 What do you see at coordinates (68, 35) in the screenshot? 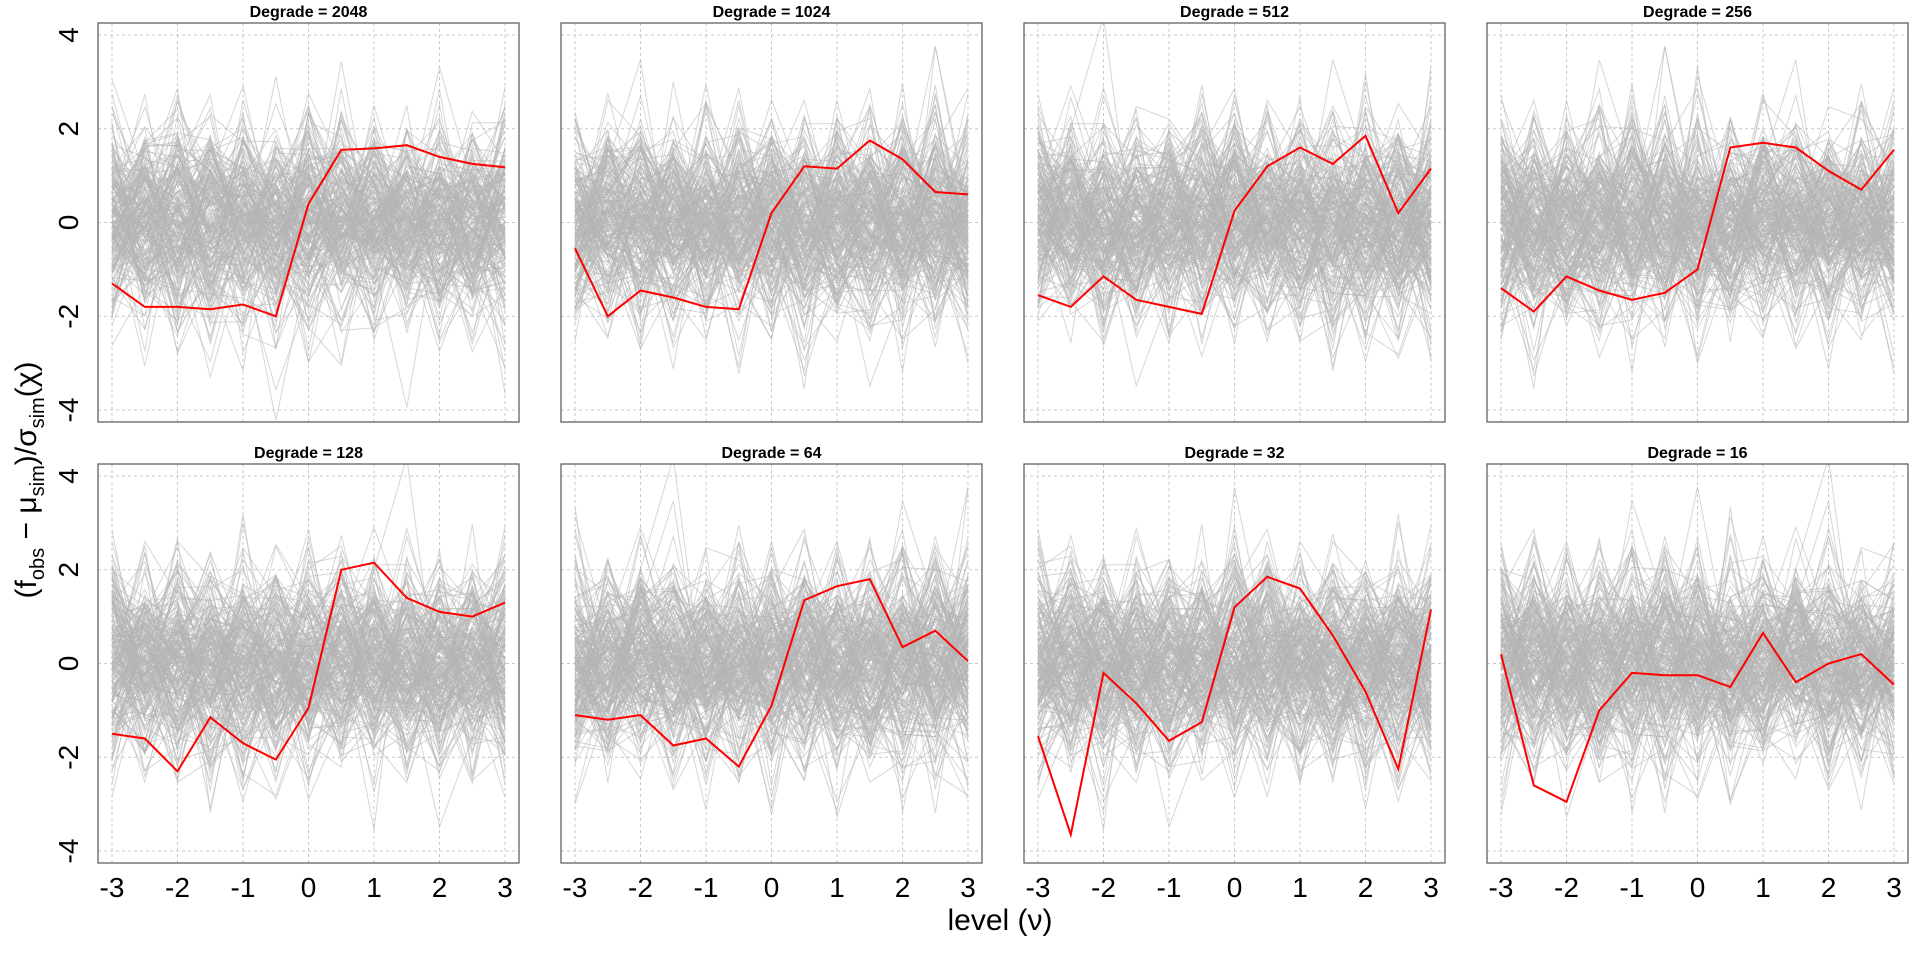
I see `y-tick-label: 4` at bounding box center [68, 35].